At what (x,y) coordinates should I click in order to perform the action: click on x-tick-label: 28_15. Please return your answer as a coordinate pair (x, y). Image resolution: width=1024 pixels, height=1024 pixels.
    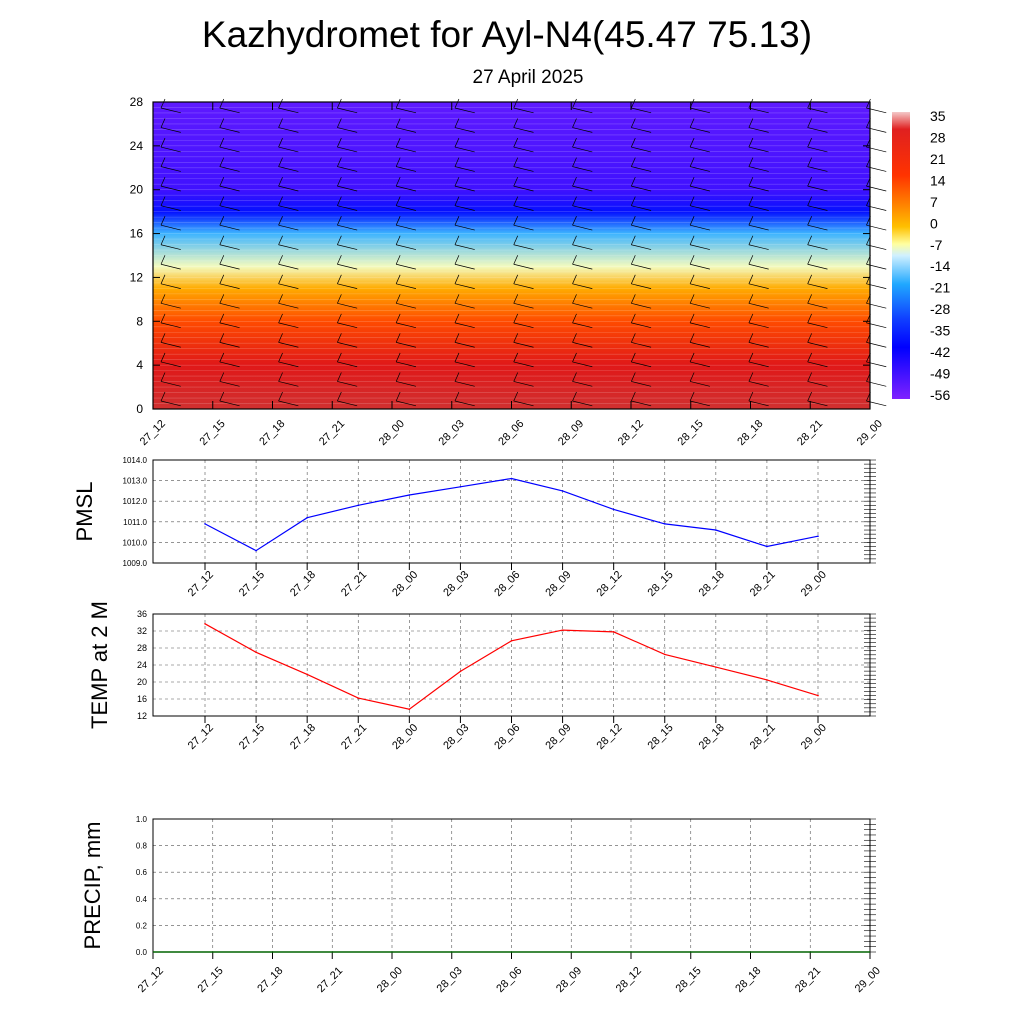
    Looking at the image, I should click on (661, 584).